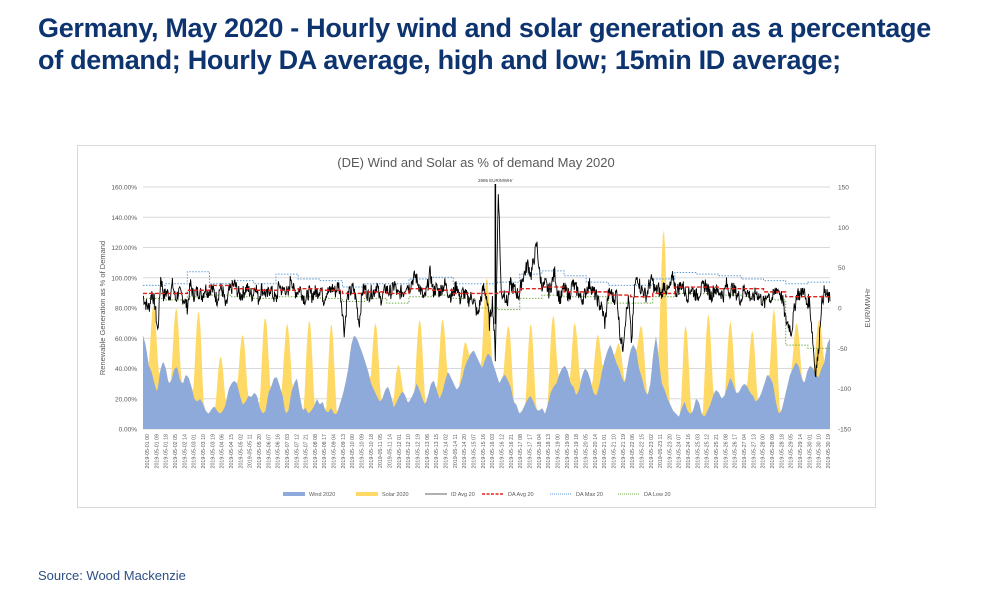 Image resolution: width=1000 pixels, height=600 pixels. Describe the element at coordinates (288, 451) in the screenshot. I see `x-tick-label: 2019-05-07 03` at that location.